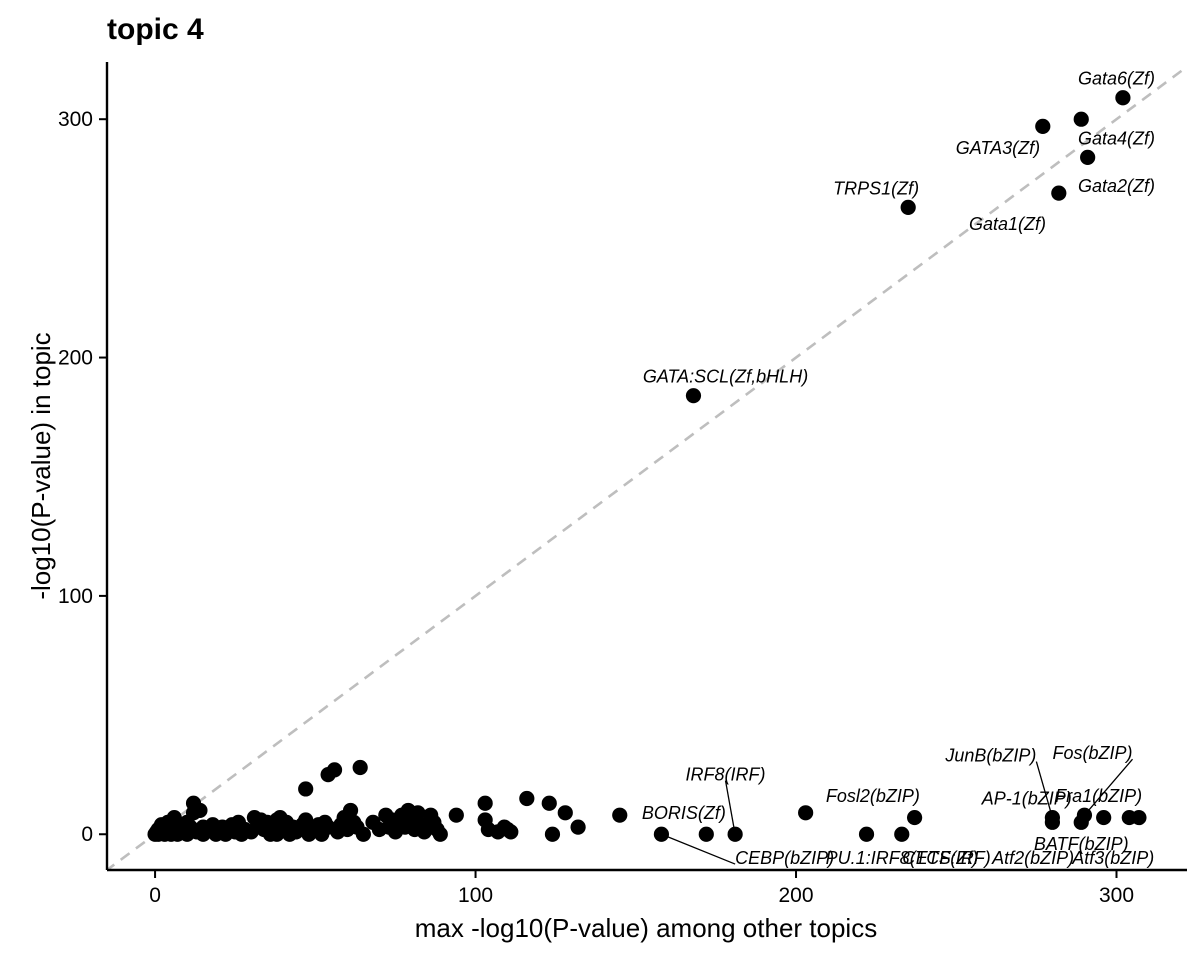  What do you see at coordinates (1007, 224) in the screenshot?
I see `point-label: Gata1(Zf)` at bounding box center [1007, 224].